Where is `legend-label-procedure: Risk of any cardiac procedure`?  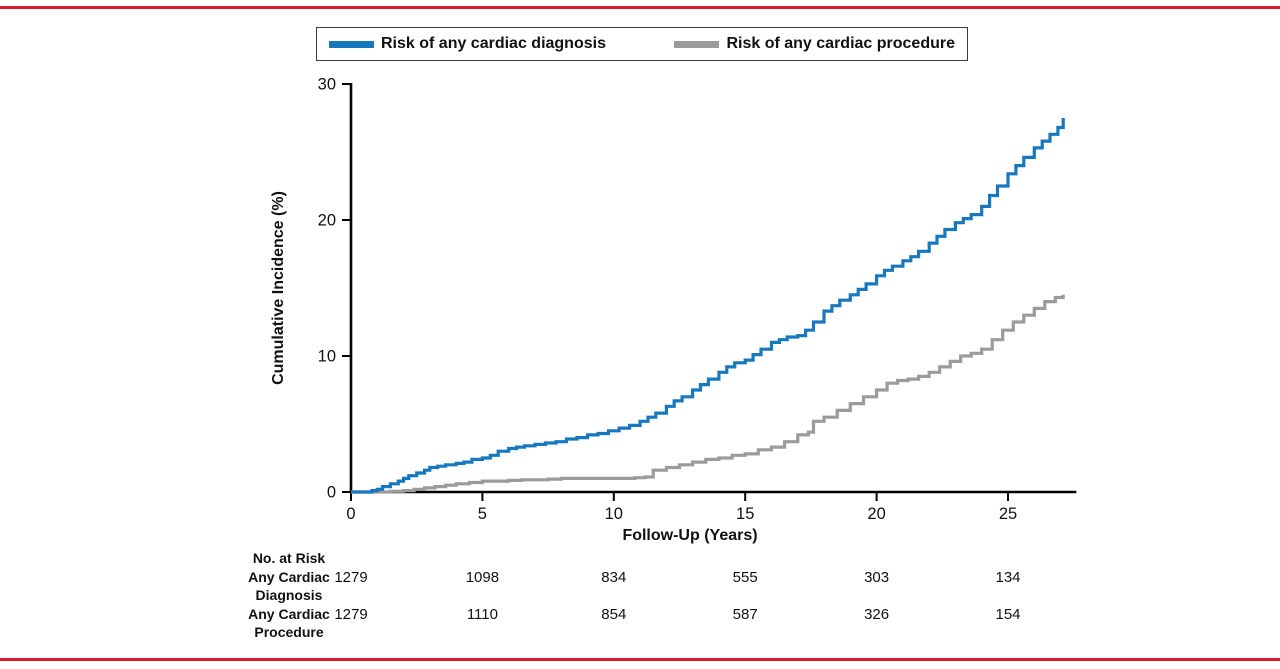
legend-label-procedure: Risk of any cardiac procedure is located at coordinates (840, 43).